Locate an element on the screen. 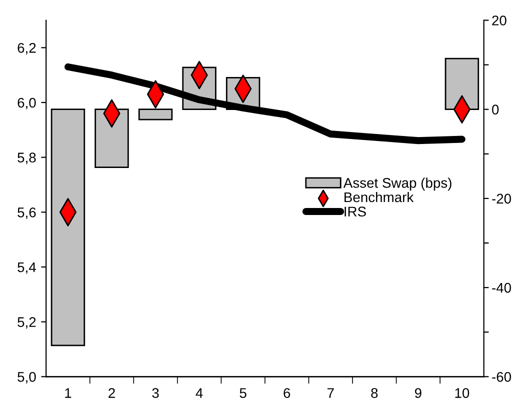 Image resolution: width=512 pixels, height=405 pixels. bar is located at coordinates (68, 227).